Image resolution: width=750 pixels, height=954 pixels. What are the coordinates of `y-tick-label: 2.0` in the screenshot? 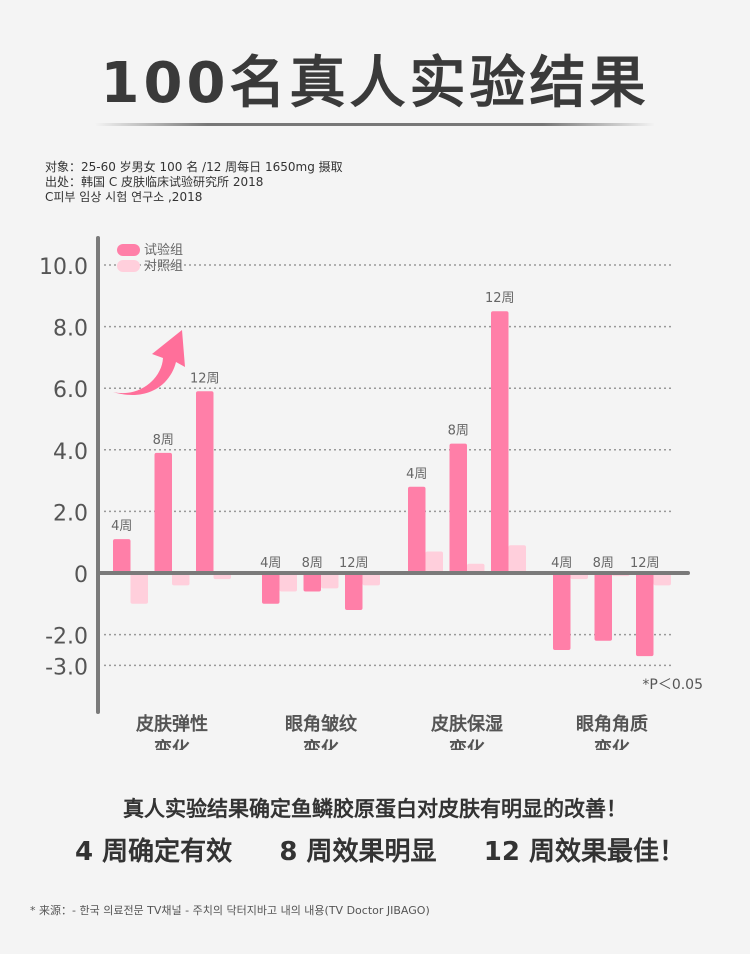 It's located at (70, 513).